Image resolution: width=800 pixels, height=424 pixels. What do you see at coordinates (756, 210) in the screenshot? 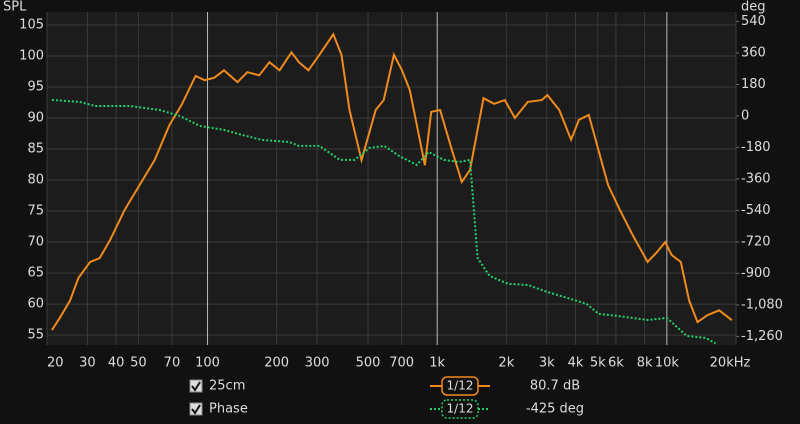
I see `y2-tick-label: -540` at bounding box center [756, 210].